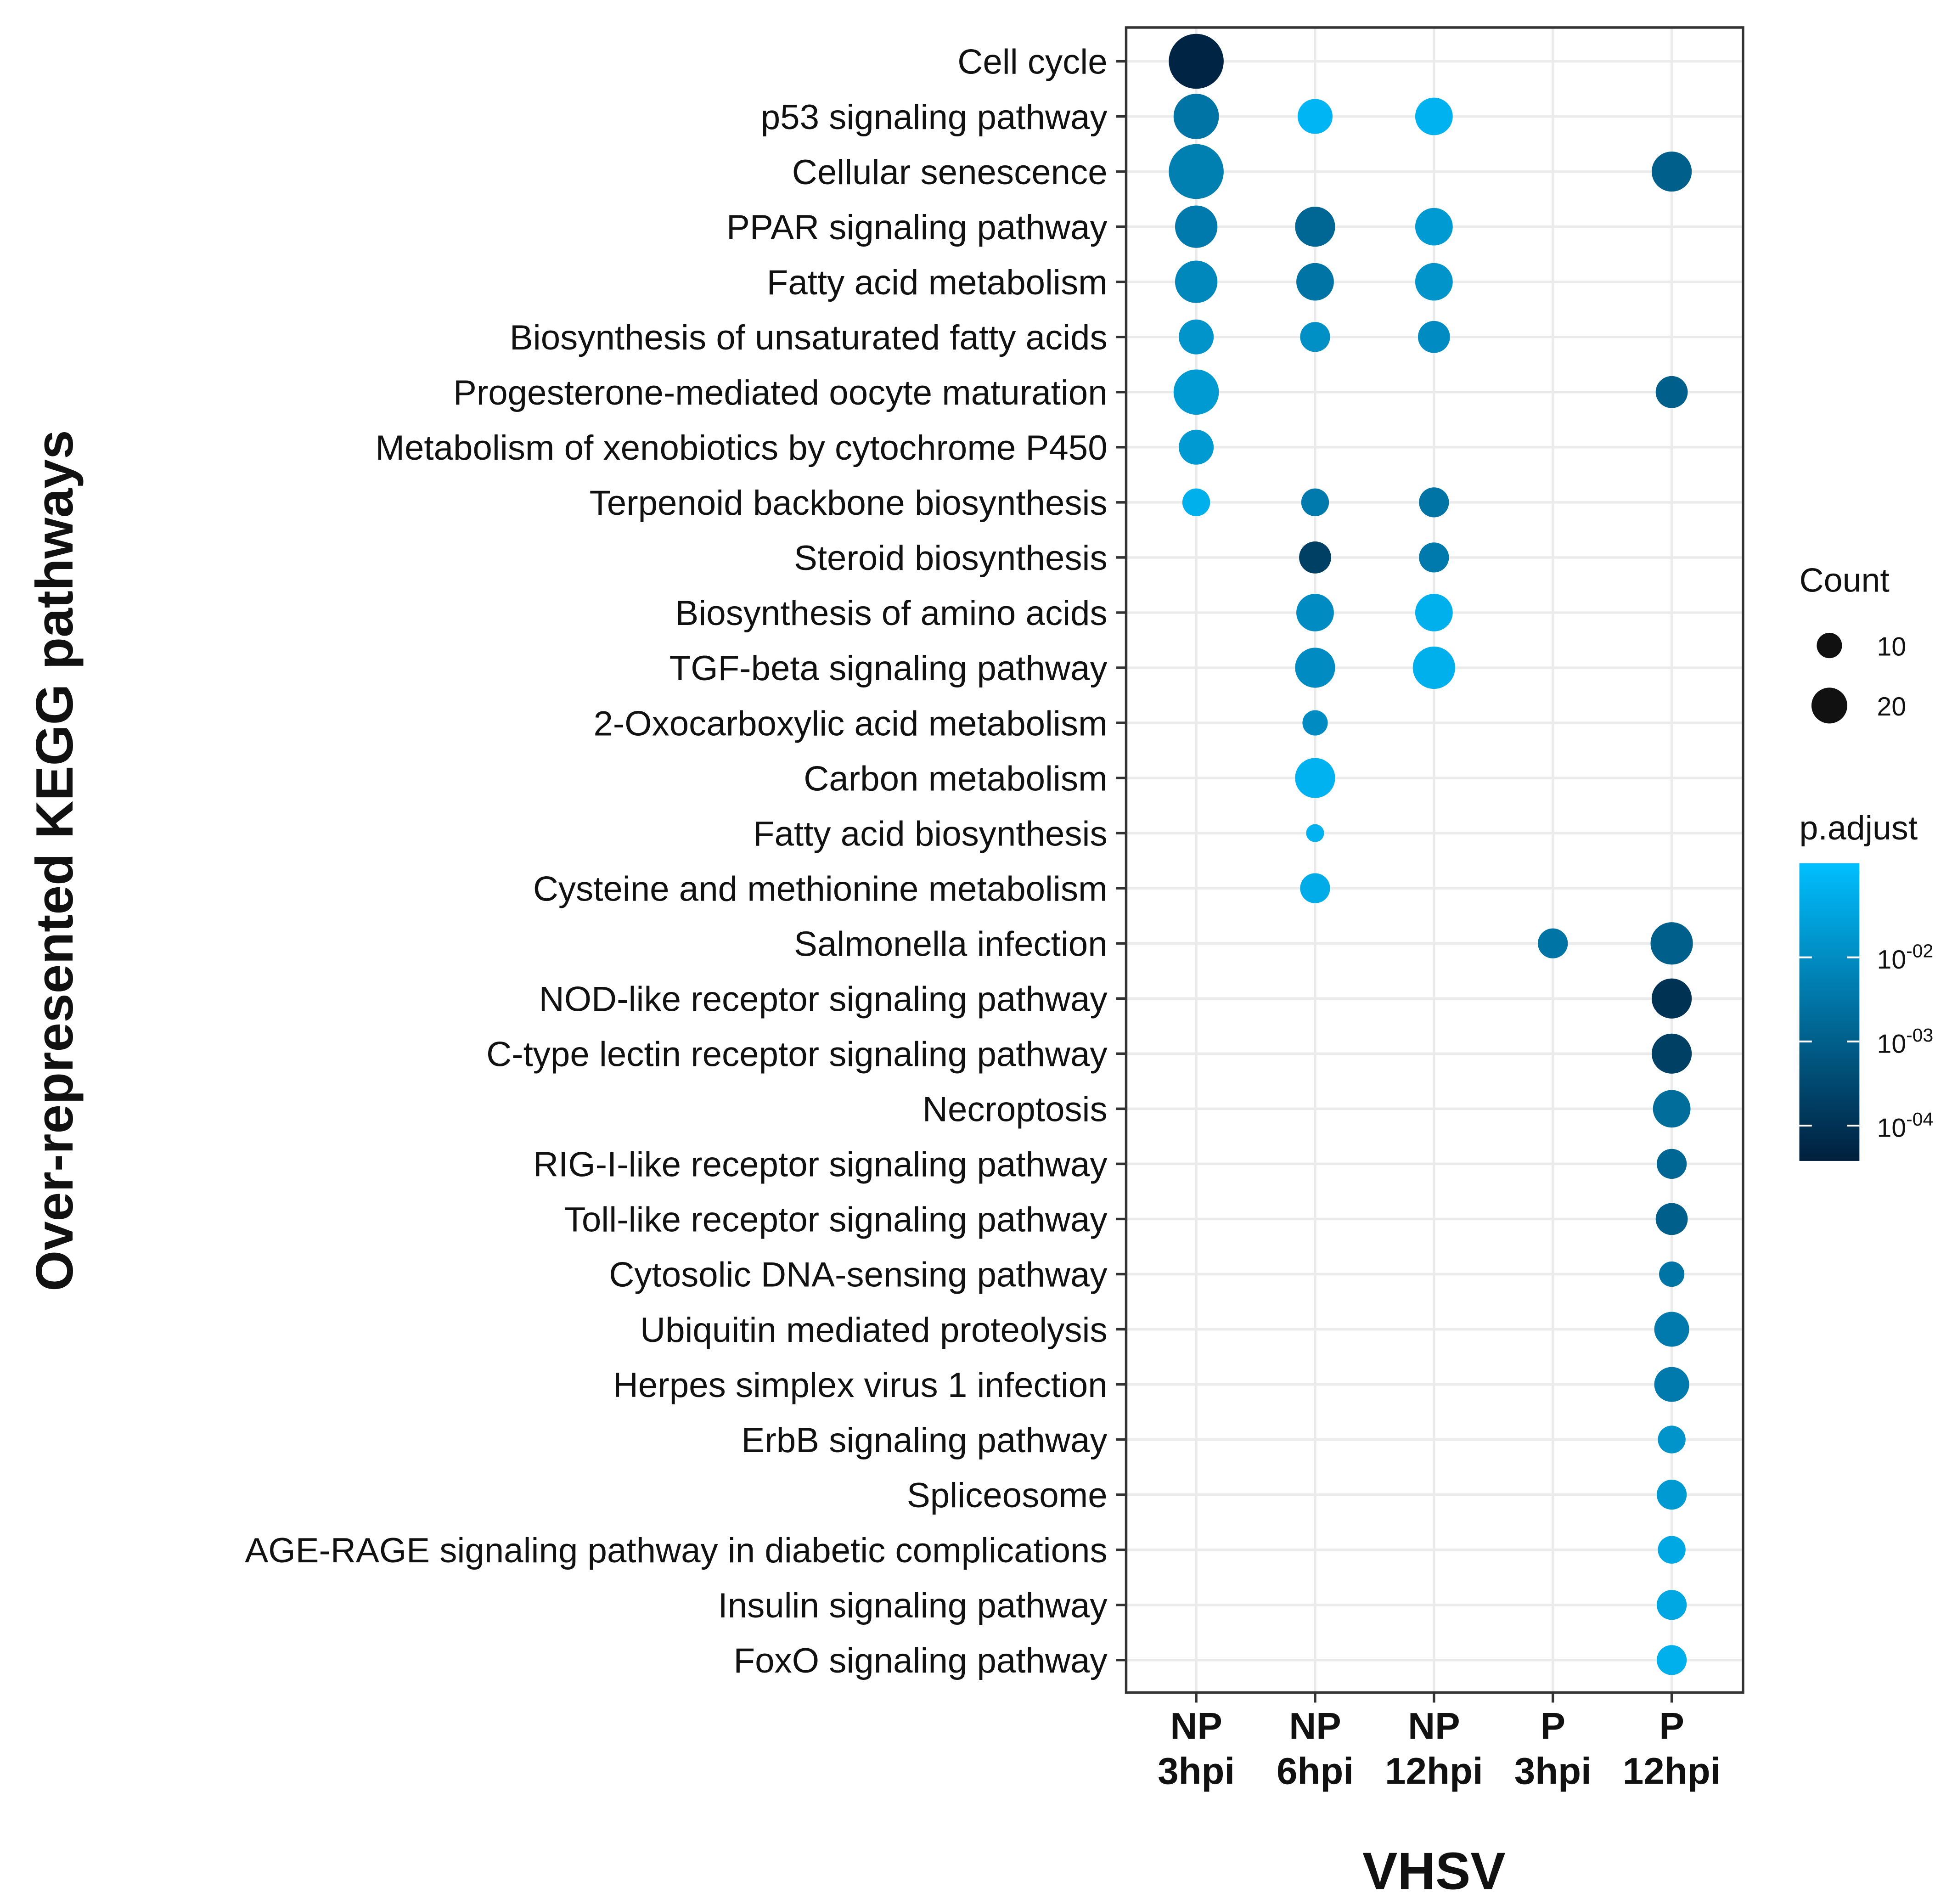 The image size is (1952, 1904). Describe the element at coordinates (1845, 580) in the screenshot. I see `size-legend-title: Count` at that location.